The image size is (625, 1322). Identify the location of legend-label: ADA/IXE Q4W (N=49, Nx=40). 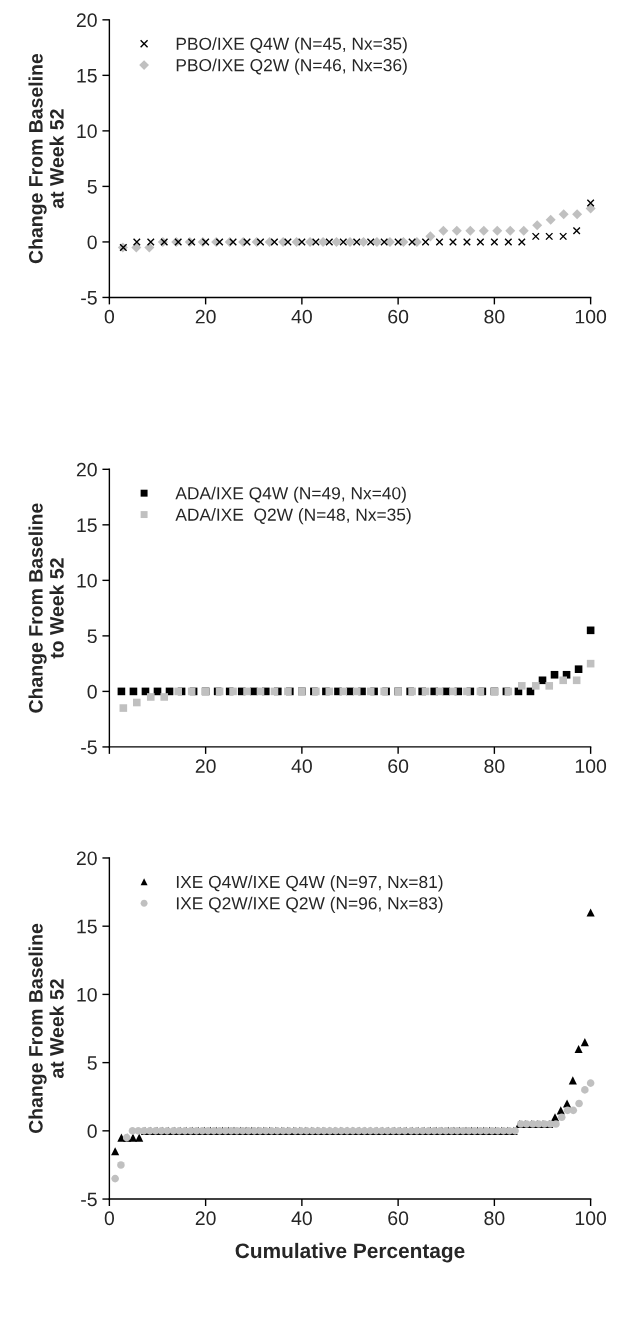
(290, 494).